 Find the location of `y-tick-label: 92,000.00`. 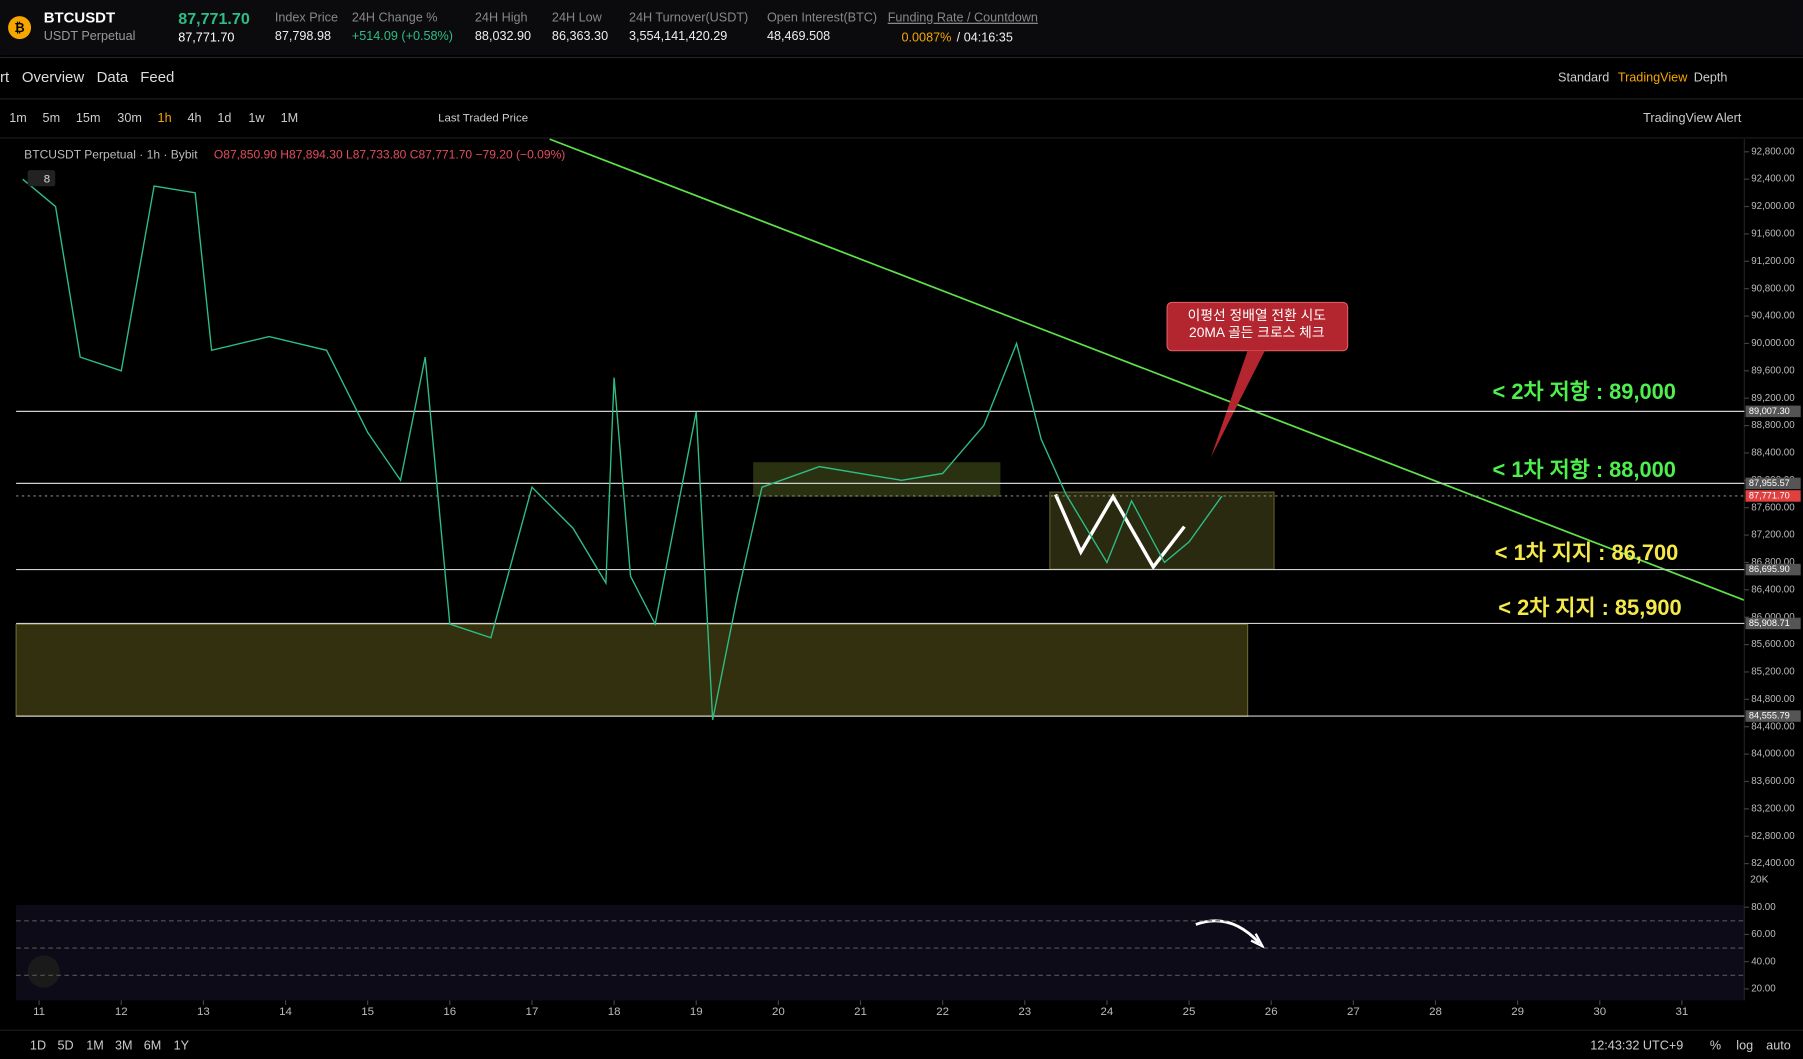

y-tick-label: 92,000.00 is located at coordinates (1773, 206).